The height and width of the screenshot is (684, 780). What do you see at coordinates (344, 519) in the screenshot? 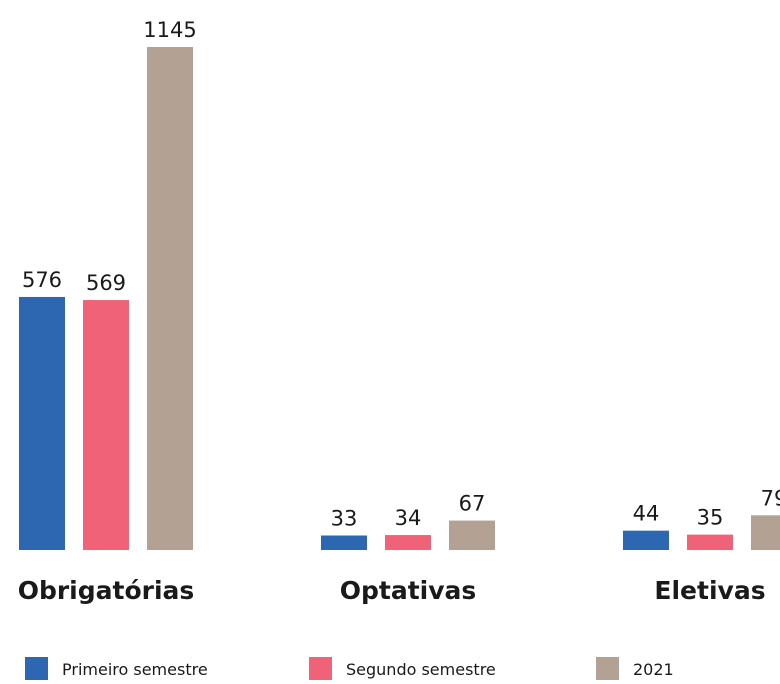
I see `value-label: 33` at bounding box center [344, 519].